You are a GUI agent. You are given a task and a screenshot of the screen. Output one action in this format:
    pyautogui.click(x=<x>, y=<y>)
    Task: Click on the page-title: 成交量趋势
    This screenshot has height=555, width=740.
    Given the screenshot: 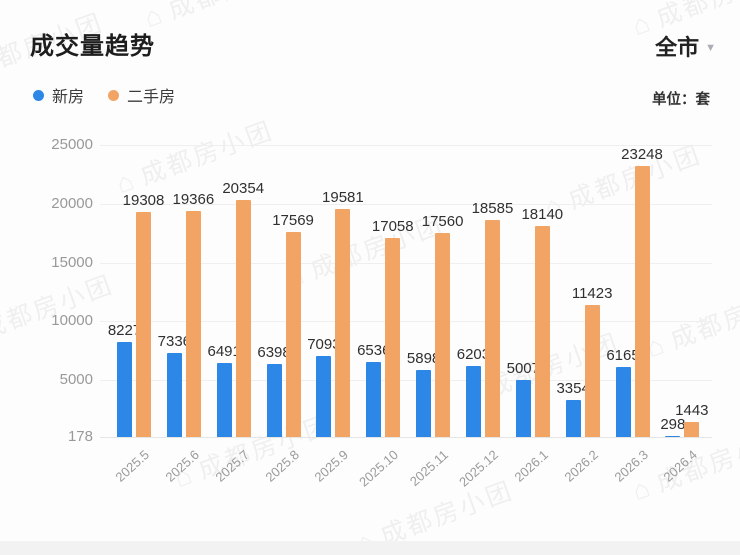 What is the action you would take?
    pyautogui.click(x=92, y=46)
    